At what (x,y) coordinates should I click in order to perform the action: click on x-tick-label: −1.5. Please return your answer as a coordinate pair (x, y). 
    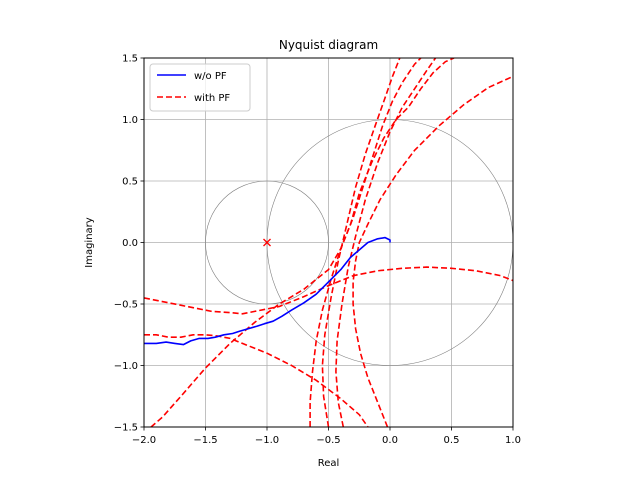
    Looking at the image, I should click on (205, 440).